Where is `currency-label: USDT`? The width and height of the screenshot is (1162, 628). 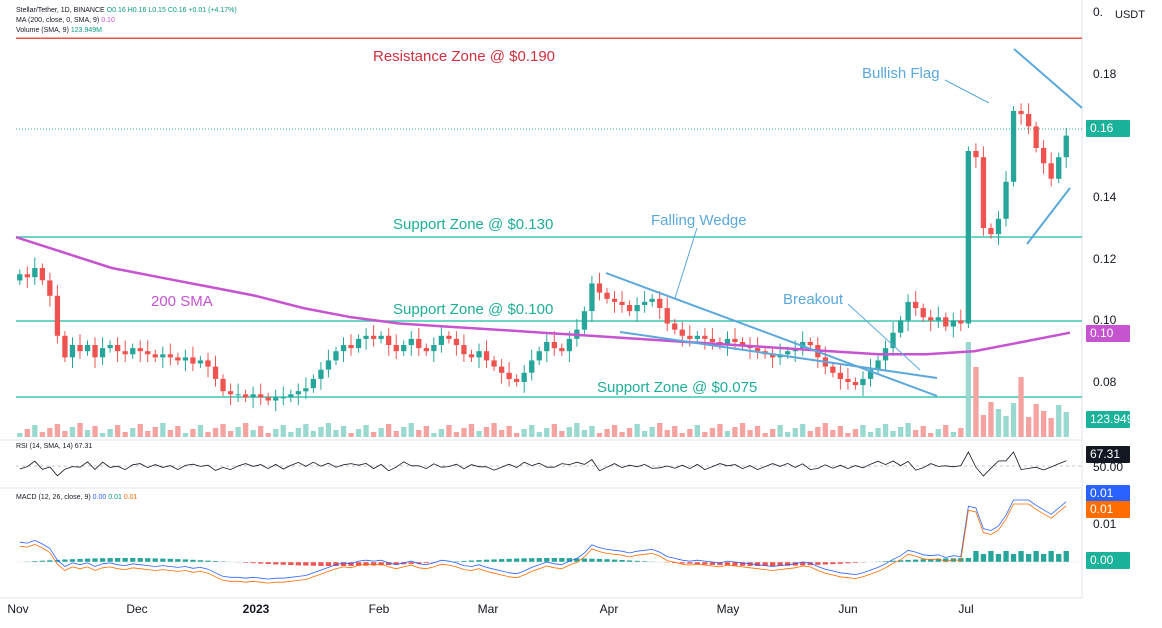 currency-label: USDT is located at coordinates (1130, 15).